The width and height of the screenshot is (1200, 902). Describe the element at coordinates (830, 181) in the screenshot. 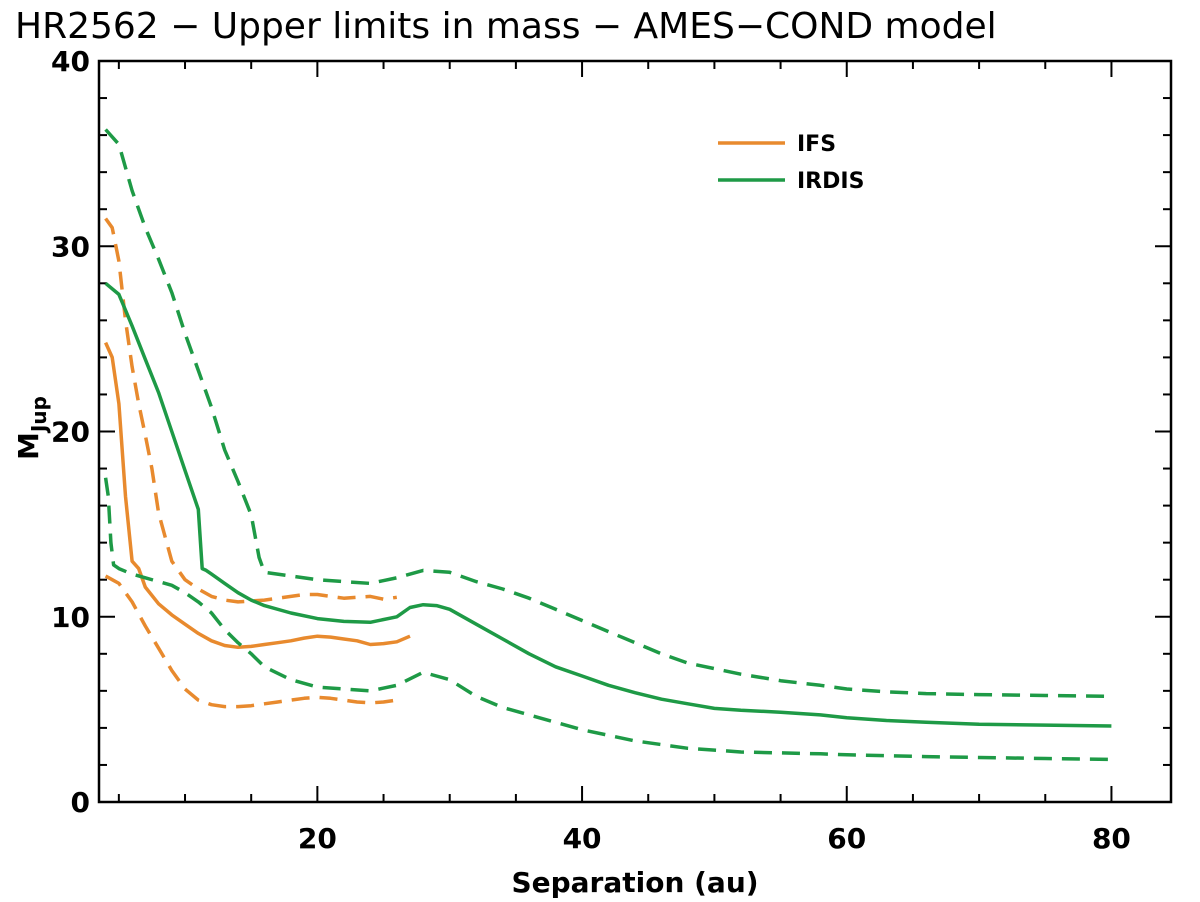

I see `legend-label-irdis: IRDIS` at that location.